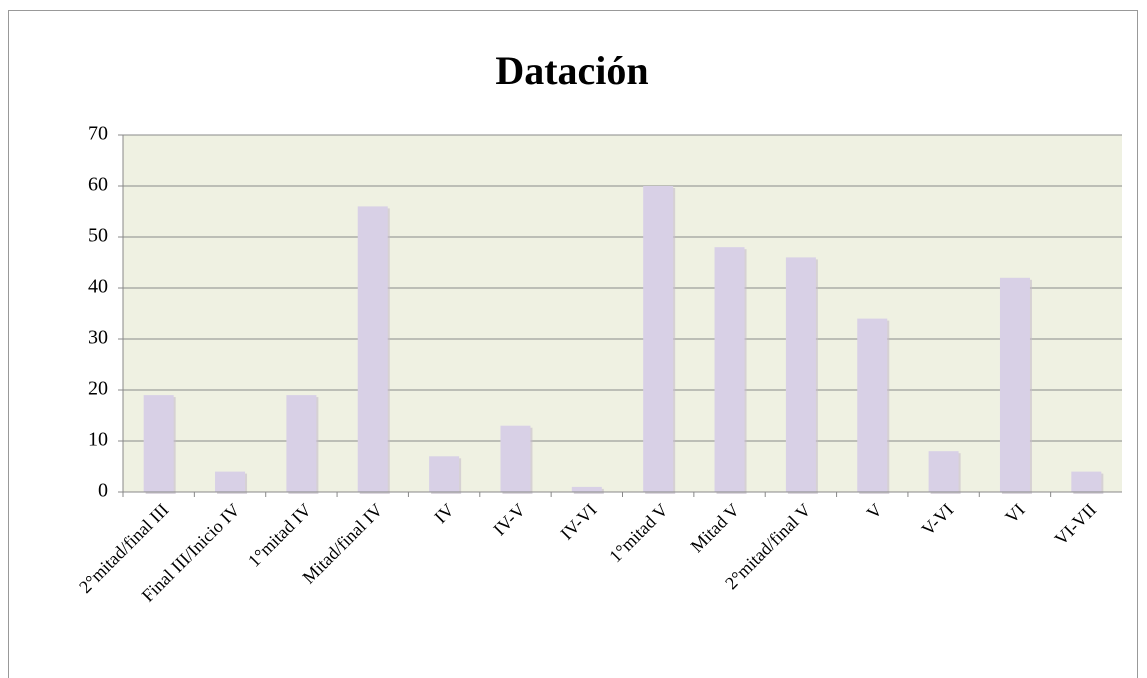 The image size is (1147, 678). What do you see at coordinates (98, 287) in the screenshot?
I see `y-tick-label: 40` at bounding box center [98, 287].